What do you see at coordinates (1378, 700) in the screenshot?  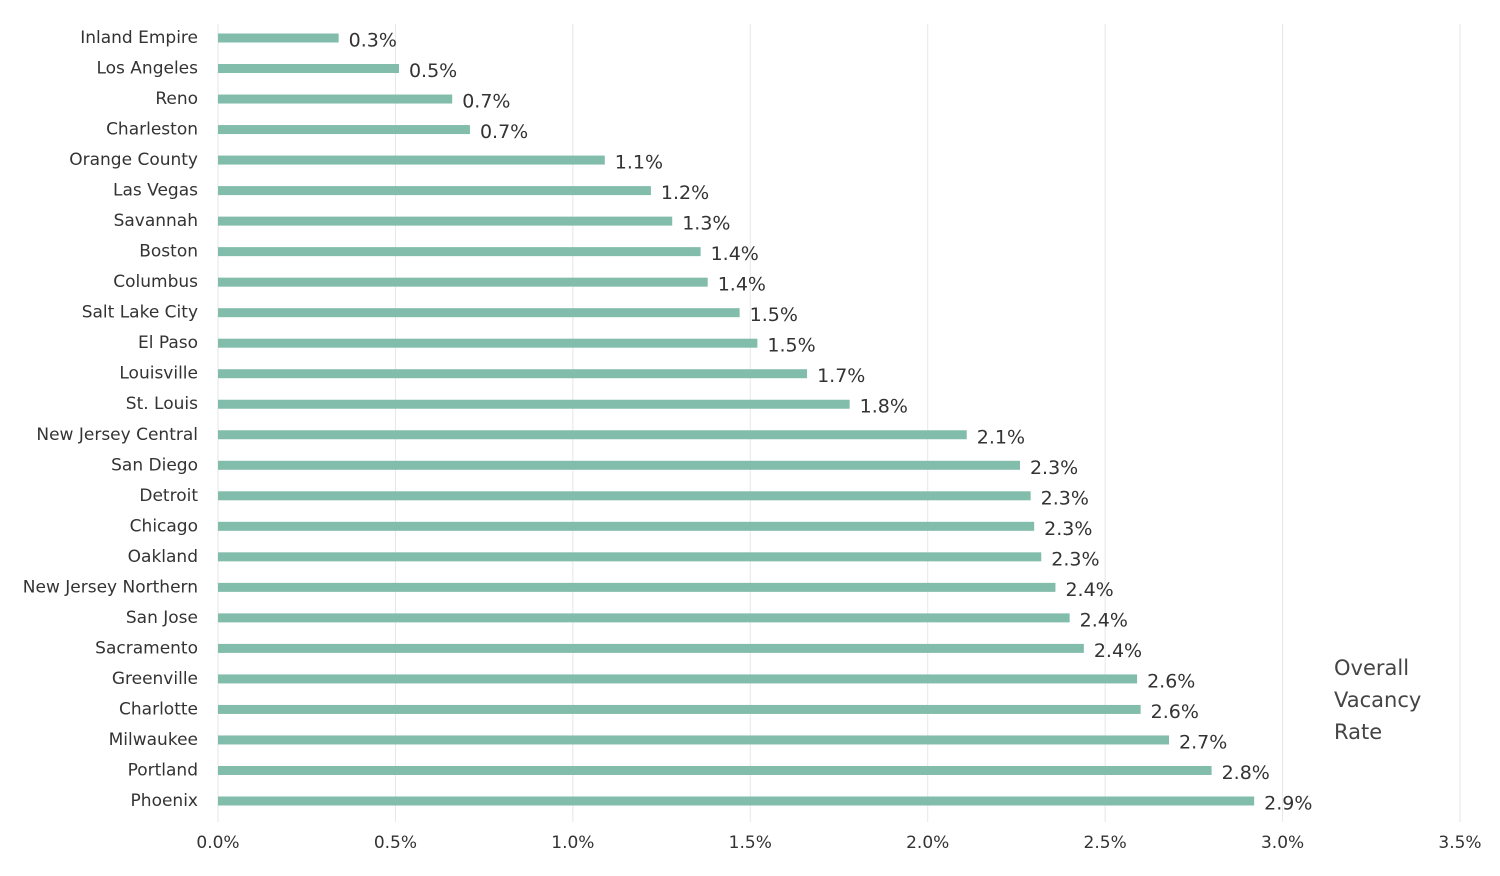 I see `legend-label: Overall Vacancy Rate` at bounding box center [1378, 700].